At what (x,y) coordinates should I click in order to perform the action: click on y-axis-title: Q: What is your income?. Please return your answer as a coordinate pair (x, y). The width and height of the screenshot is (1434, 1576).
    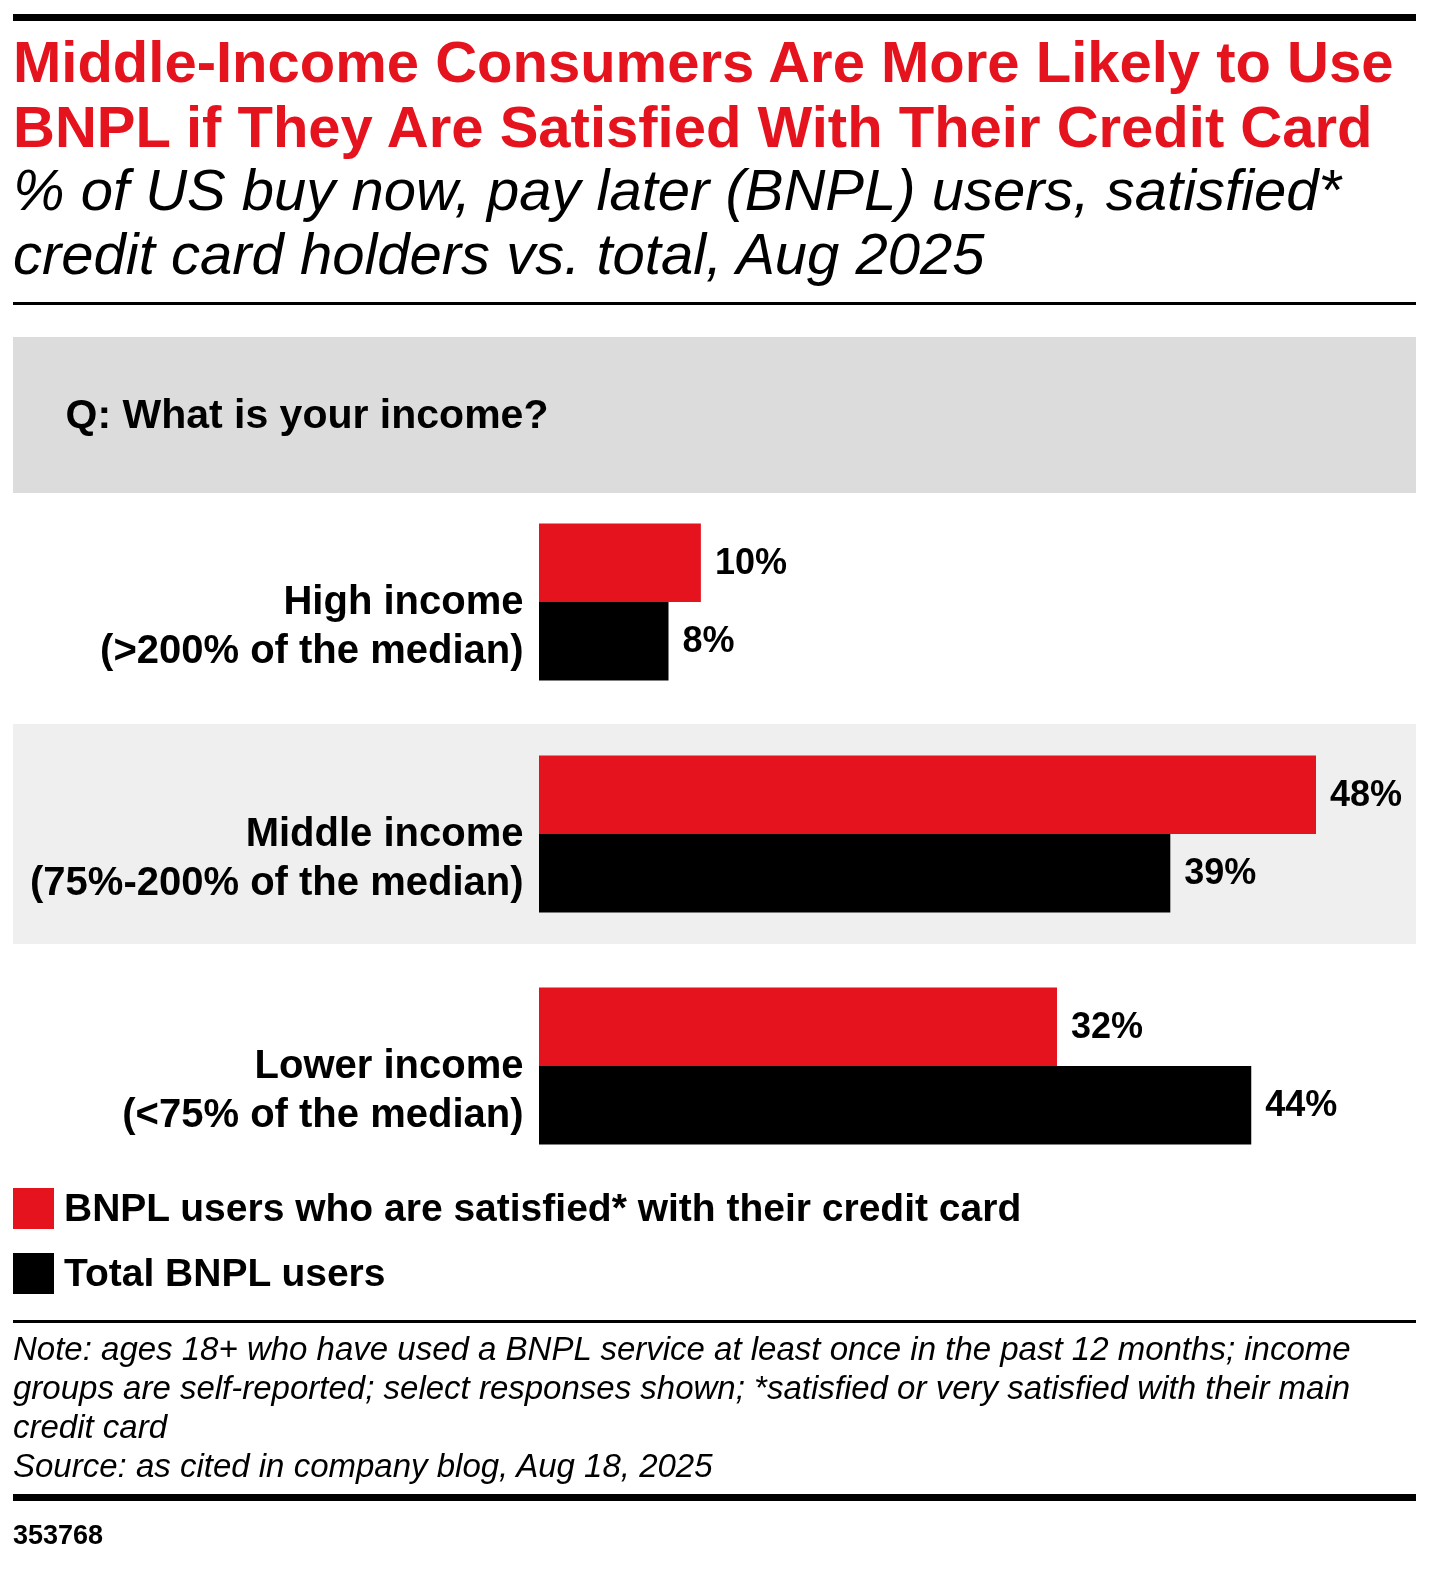
    Looking at the image, I should click on (307, 413).